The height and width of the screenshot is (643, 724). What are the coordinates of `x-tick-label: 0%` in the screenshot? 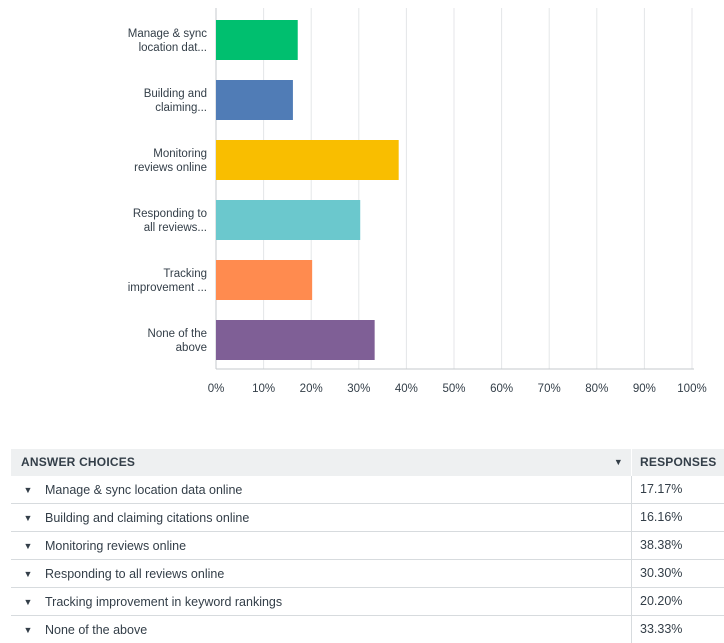 It's located at (216, 389).